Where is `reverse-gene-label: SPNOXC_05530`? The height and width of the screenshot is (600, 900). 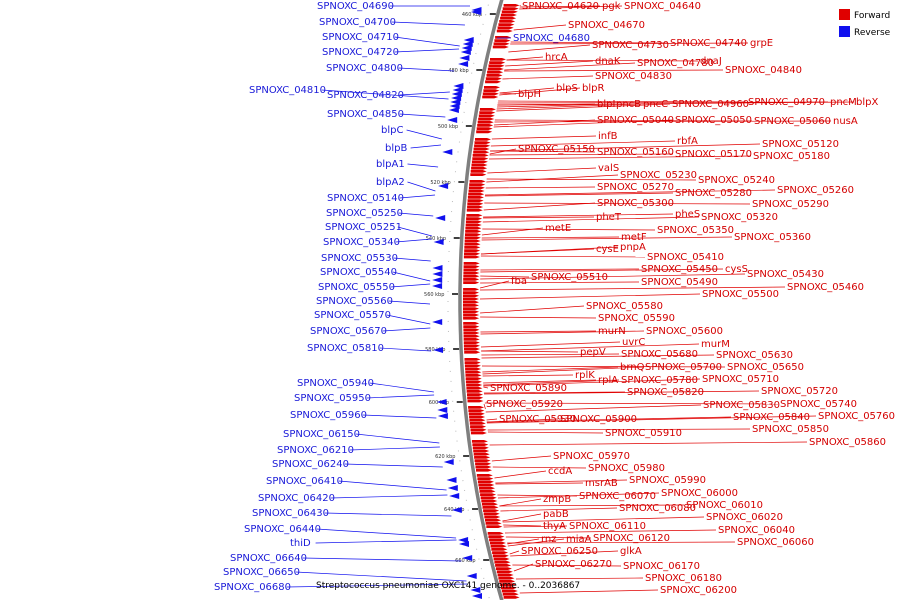 reverse-gene-label: SPNOXC_05530 is located at coordinates (359, 258).